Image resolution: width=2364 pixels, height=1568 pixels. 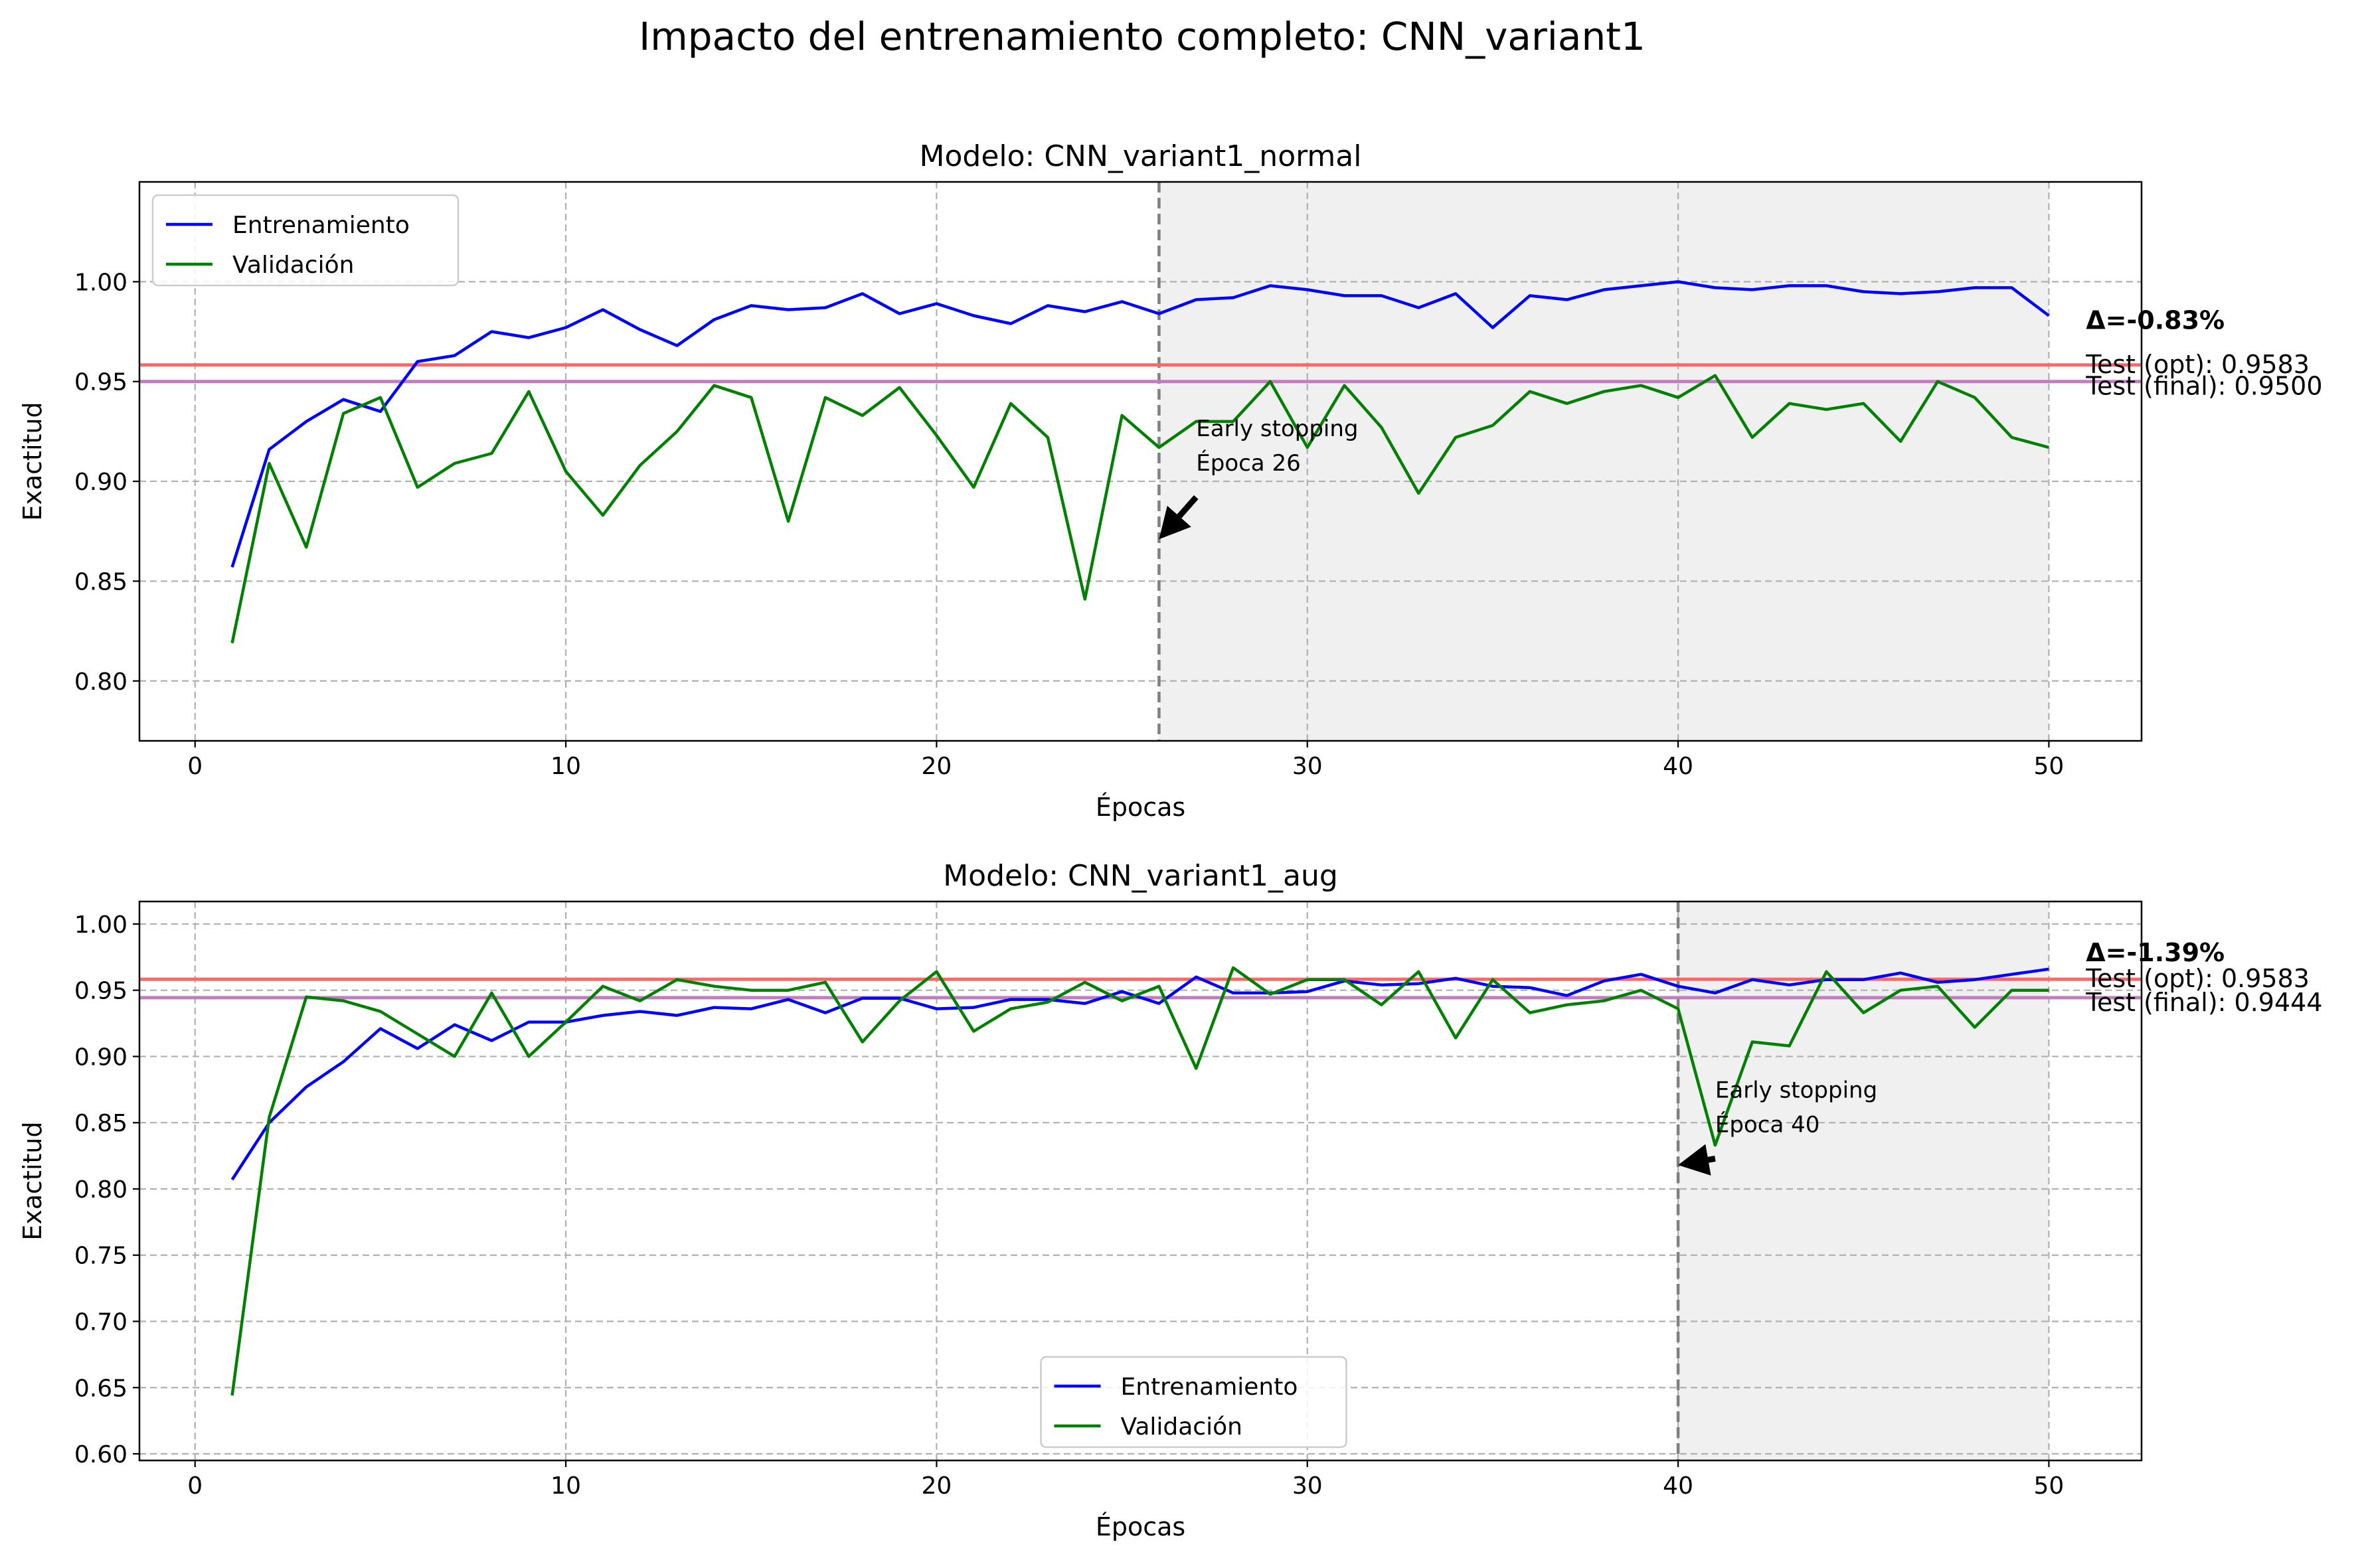 I want to click on test-final-label: Test (final): 0.9500, so click(x=2203, y=387).